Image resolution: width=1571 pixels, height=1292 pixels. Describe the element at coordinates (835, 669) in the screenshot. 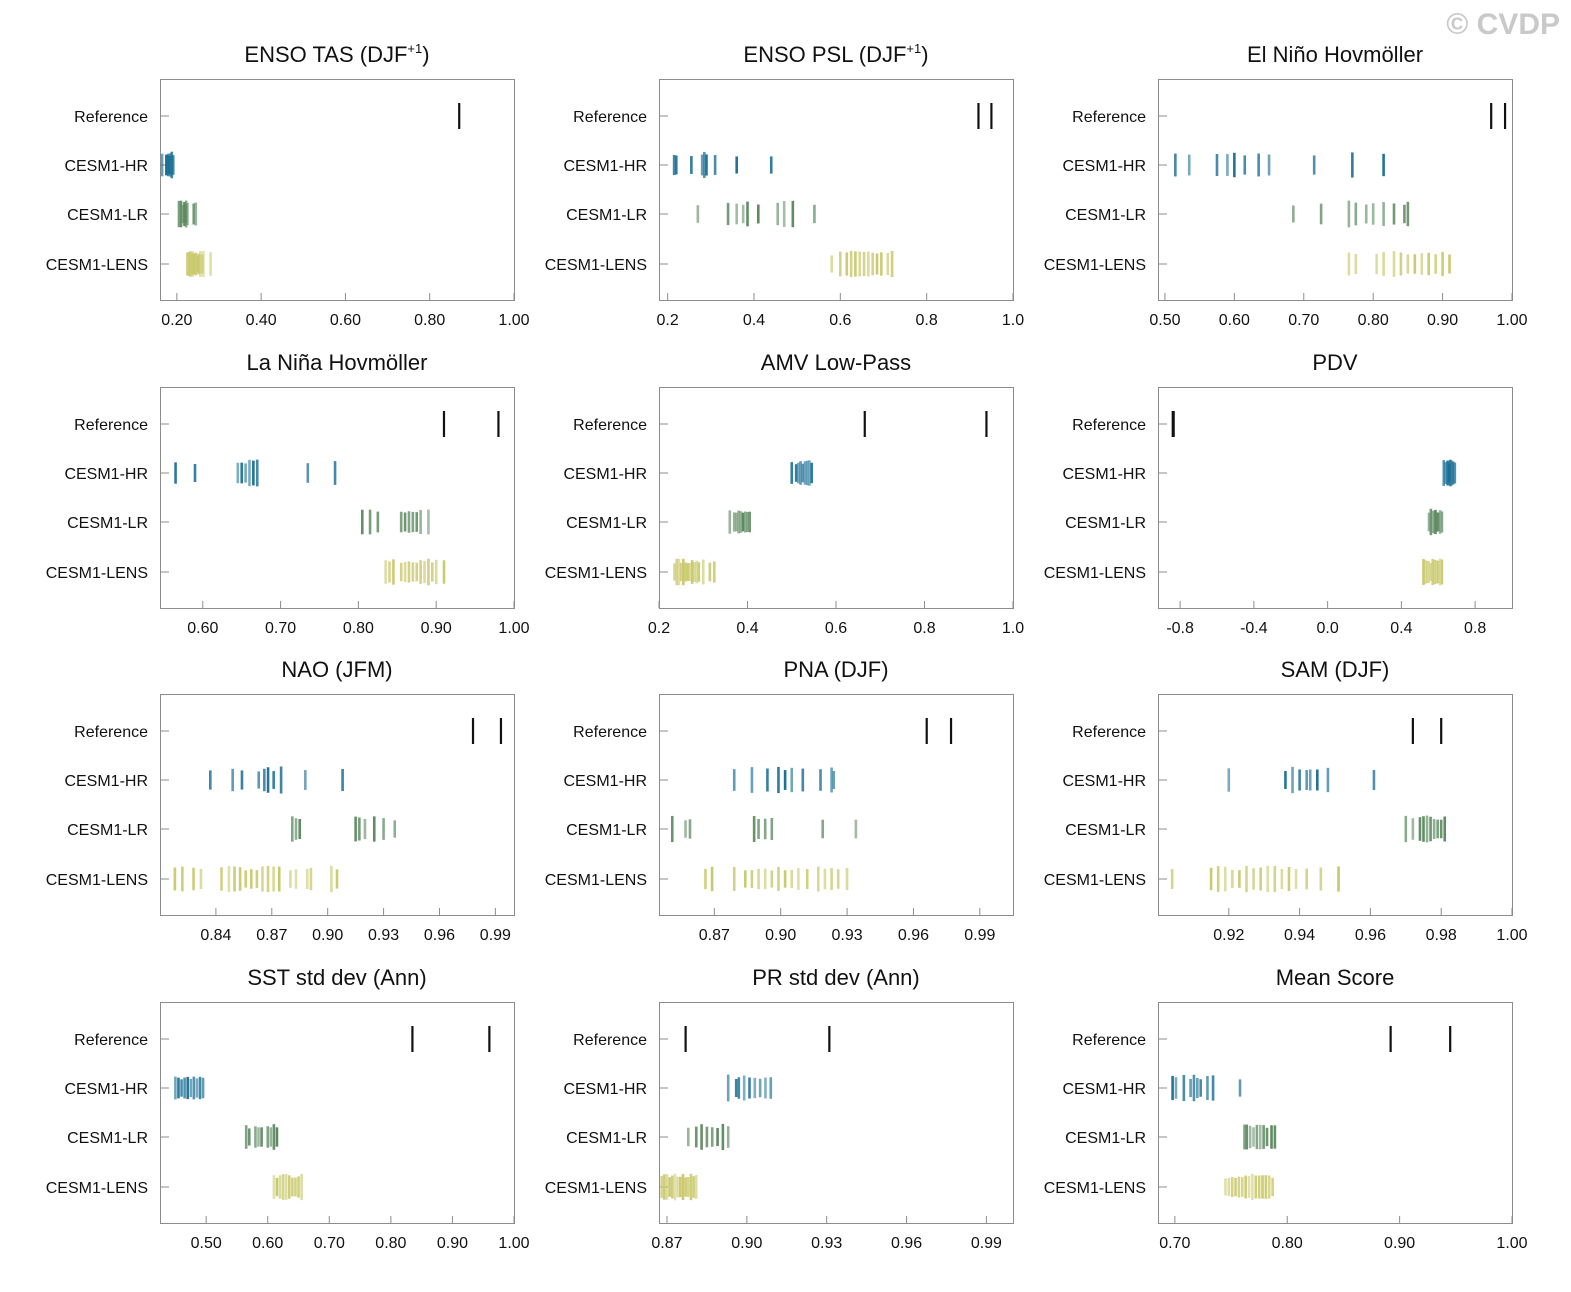

I see `panel-title: PNA (DJF)` at that location.